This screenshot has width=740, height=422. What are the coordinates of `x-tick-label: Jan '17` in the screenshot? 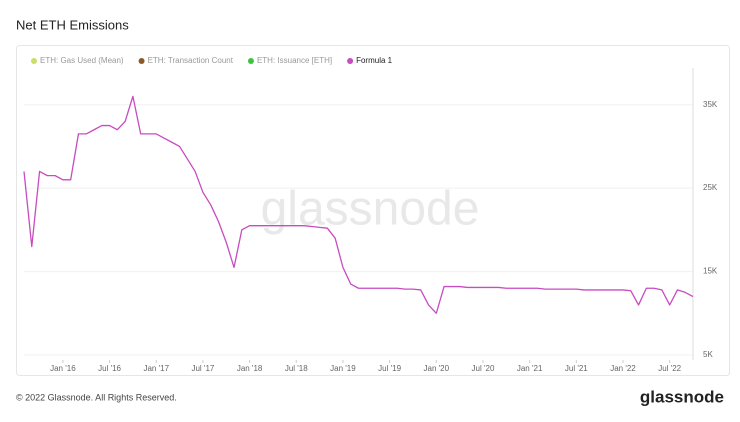 It's located at (156, 368).